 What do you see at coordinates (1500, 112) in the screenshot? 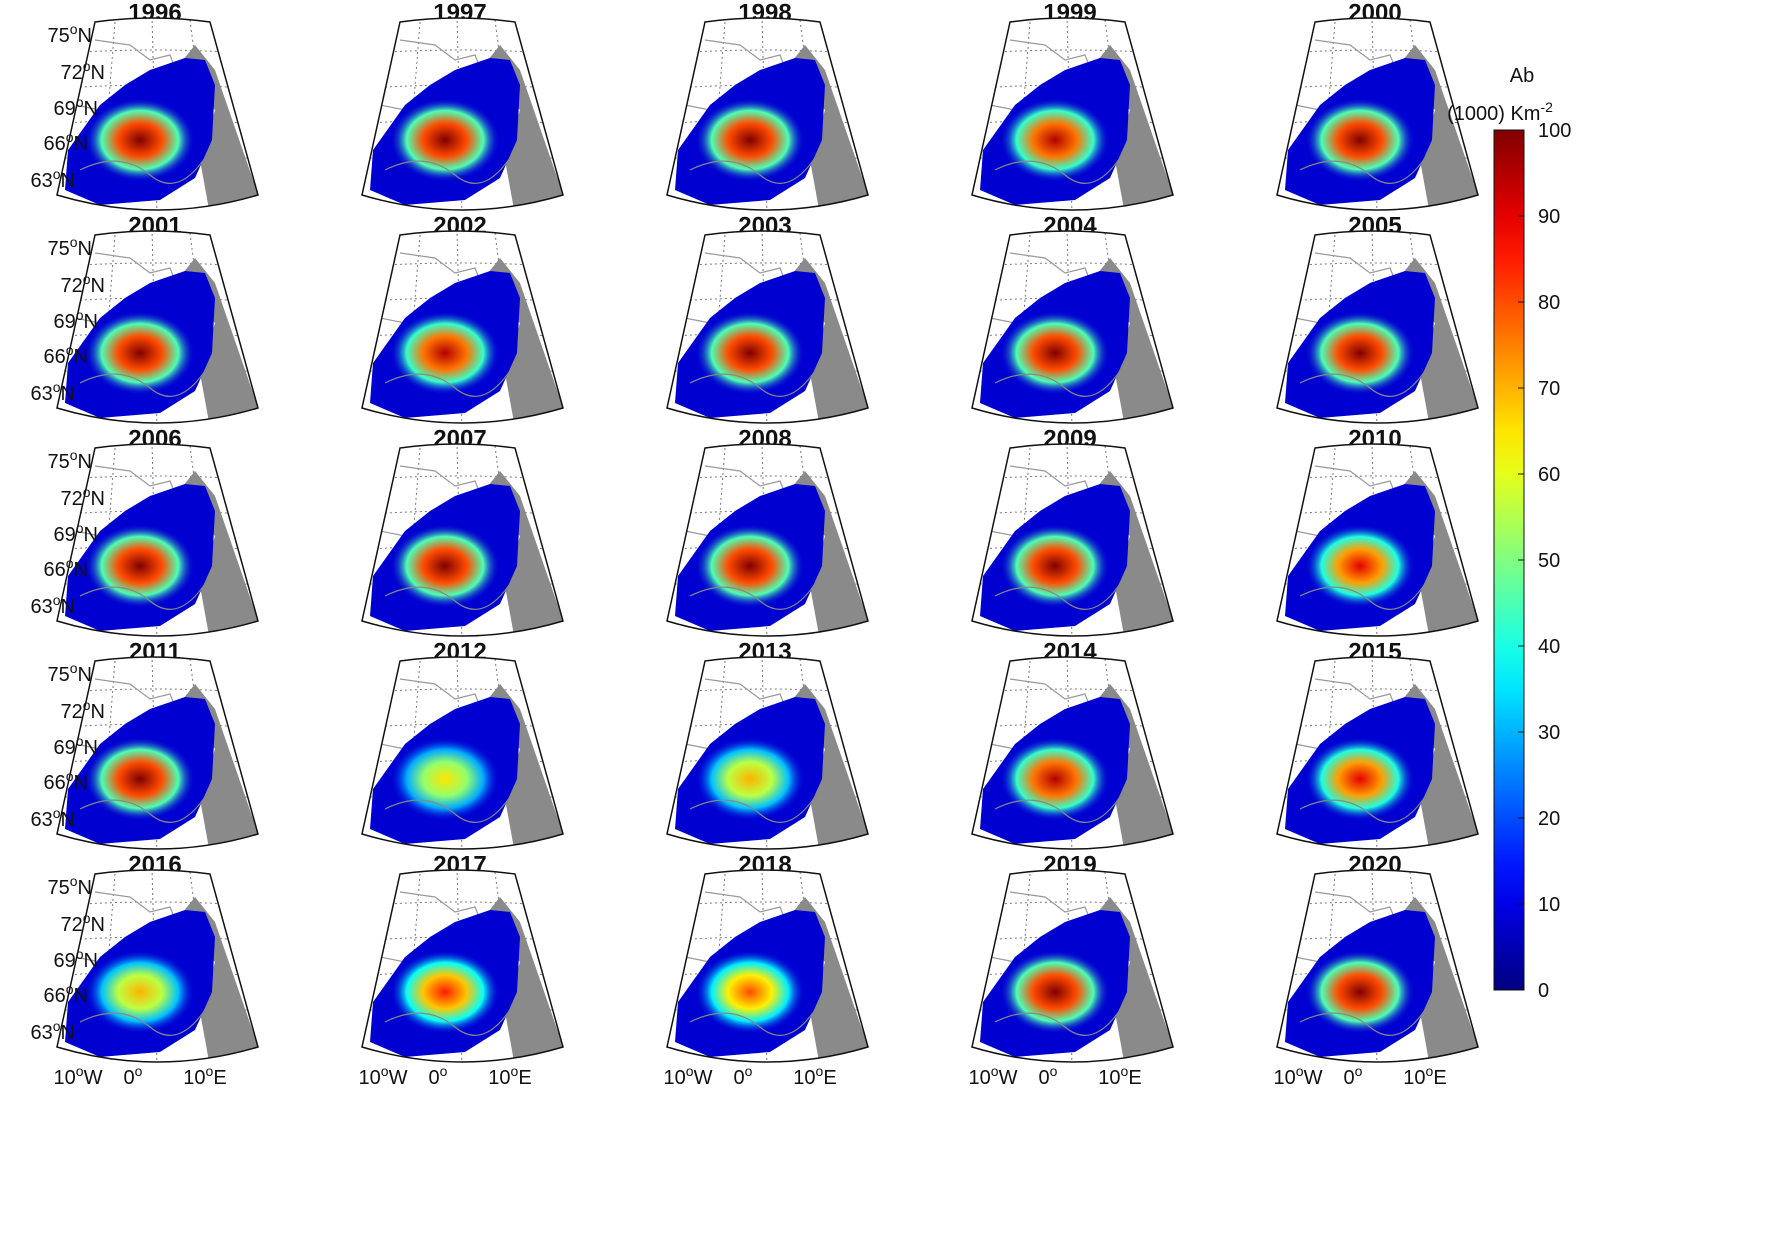
I see `colorbar-unit: (1000) Km-2` at bounding box center [1500, 112].